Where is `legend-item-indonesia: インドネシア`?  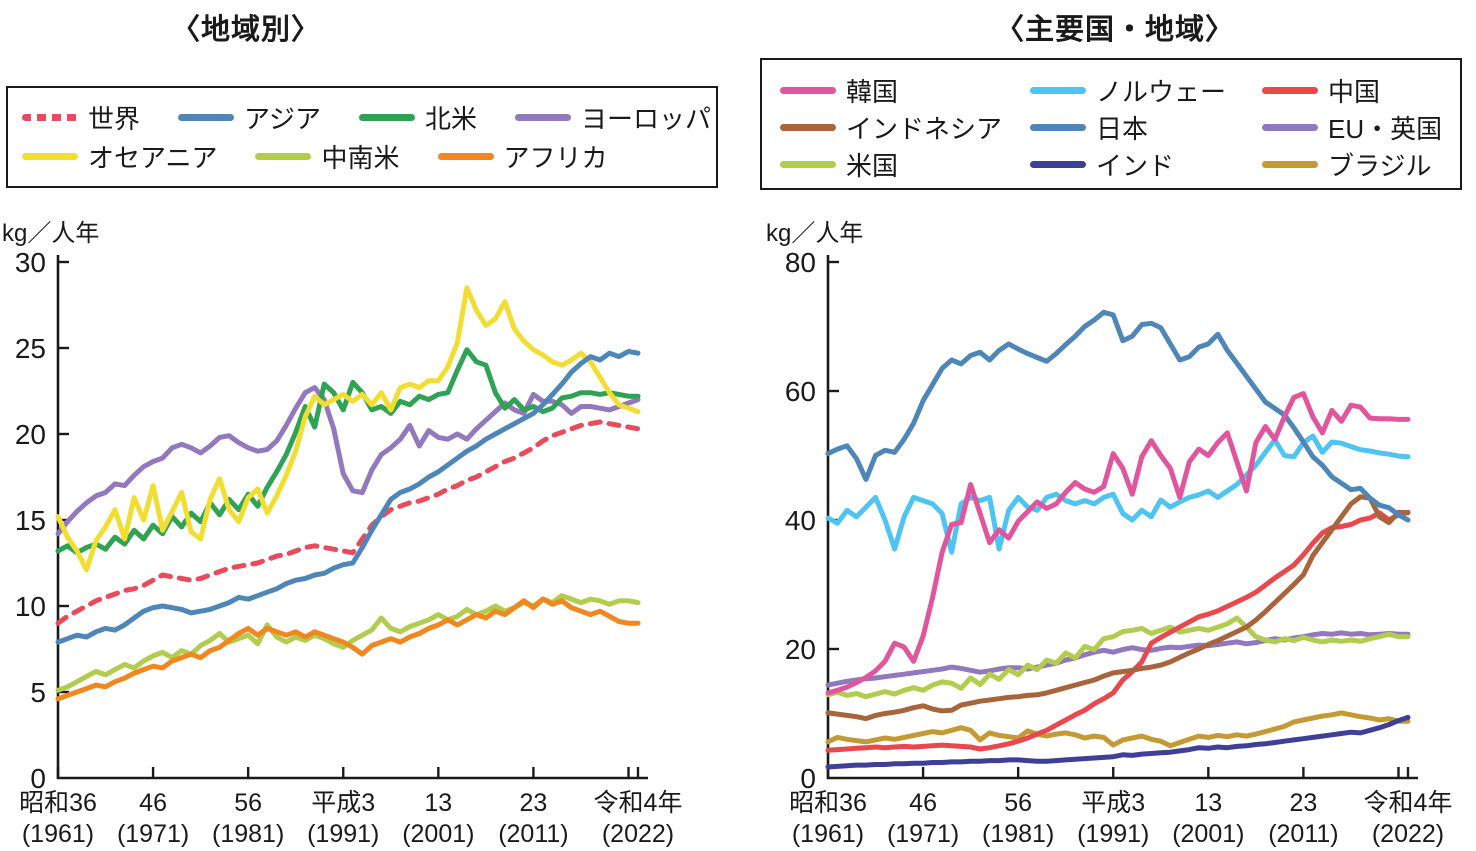
legend-item-indonesia: インドネシア is located at coordinates (905, 127).